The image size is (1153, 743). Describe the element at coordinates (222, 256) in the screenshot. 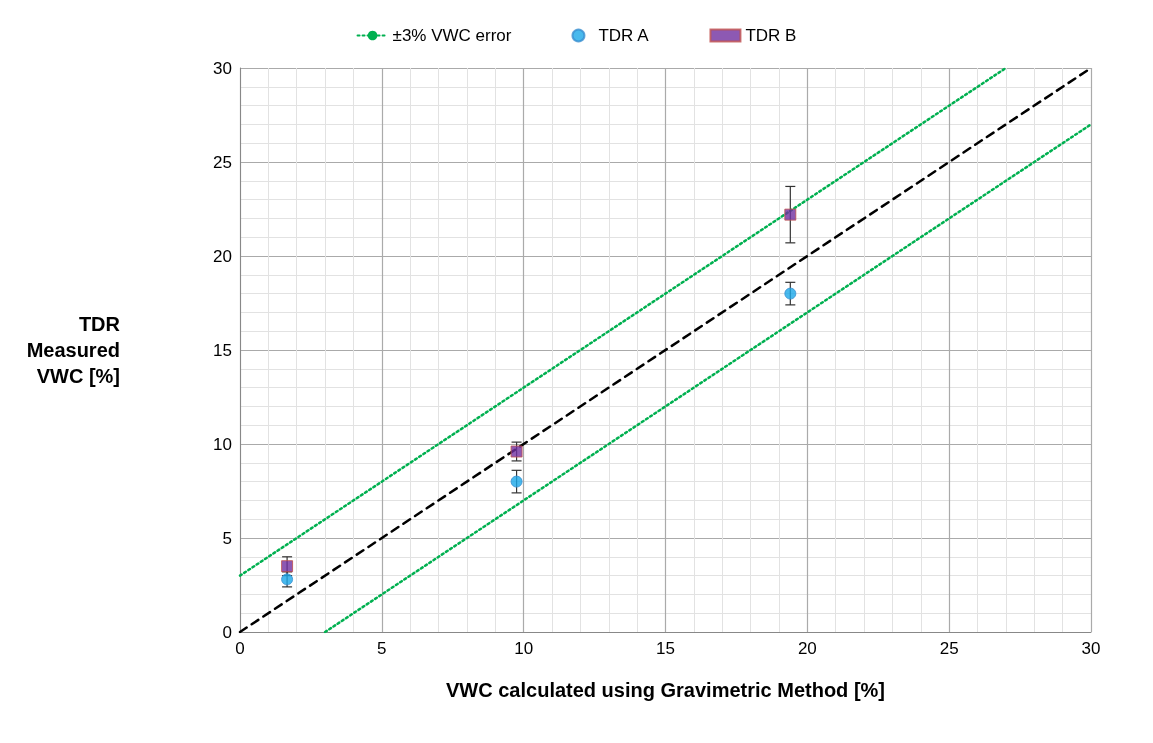

I see `y-tick-label: 20` at that location.